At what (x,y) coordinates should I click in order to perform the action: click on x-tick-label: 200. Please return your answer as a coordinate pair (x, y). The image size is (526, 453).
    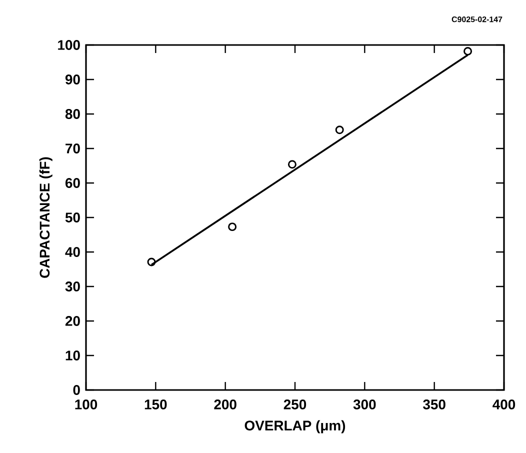
    Looking at the image, I should click on (225, 405).